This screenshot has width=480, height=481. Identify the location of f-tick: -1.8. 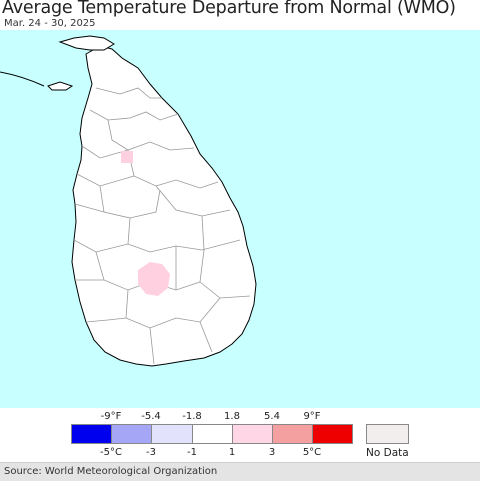
(192, 416).